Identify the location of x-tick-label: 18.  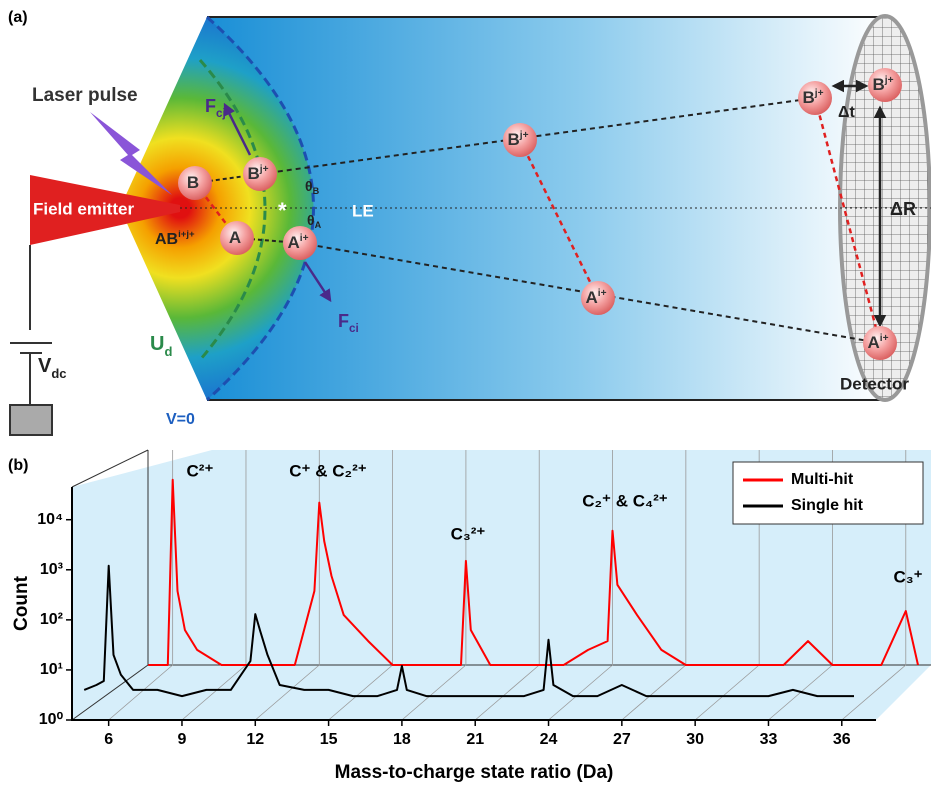
(402, 739).